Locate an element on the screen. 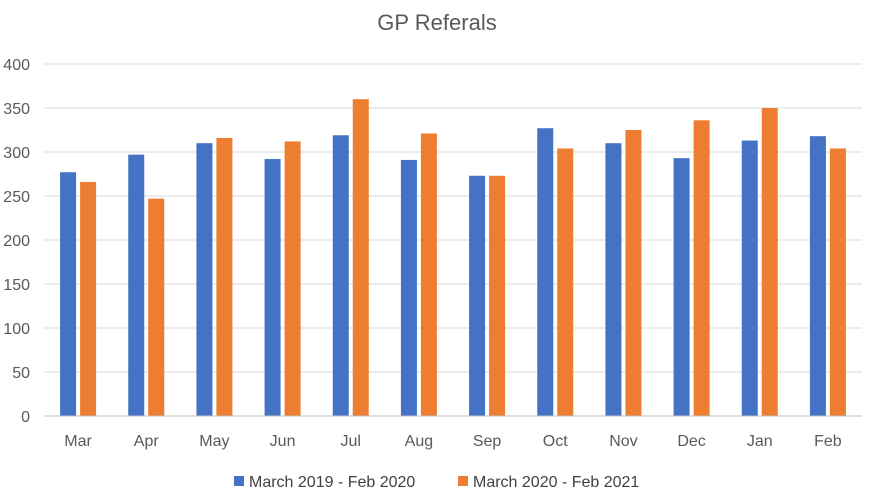  bar-series-1-jan is located at coordinates (749, 278).